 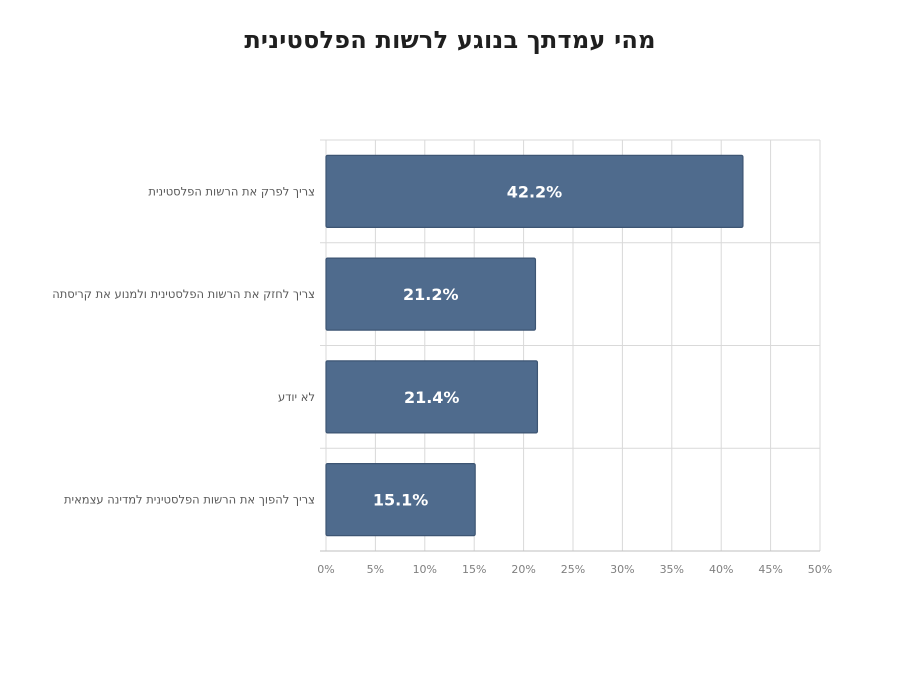 I want to click on data-label: 21.4%, so click(x=432, y=397).